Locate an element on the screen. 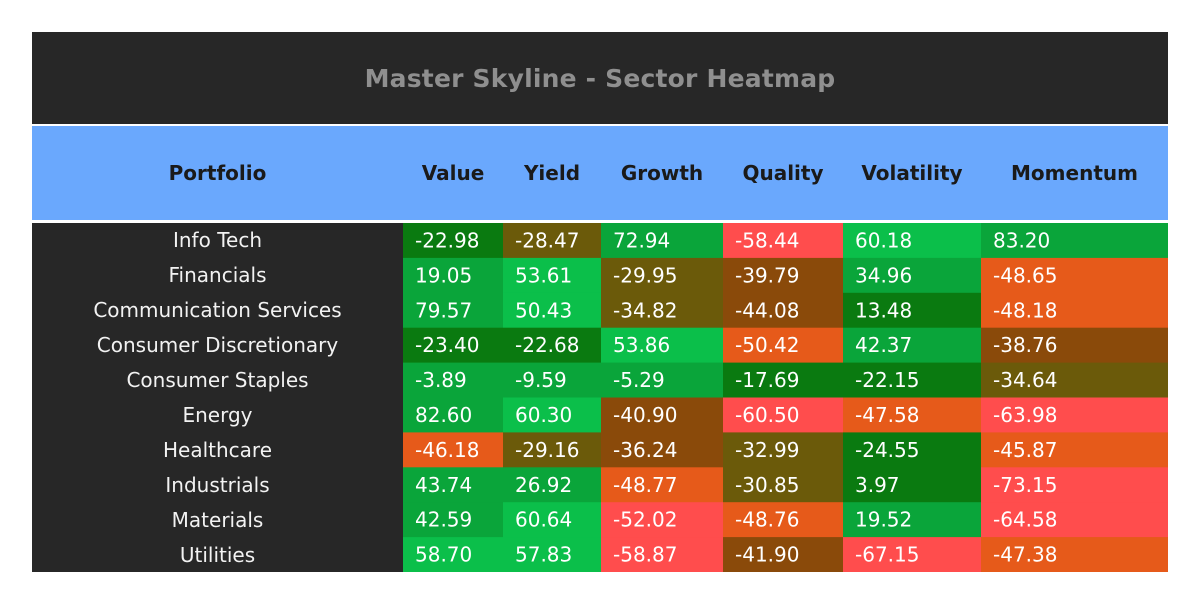  heatmap-cell-value: -48.65 is located at coordinates (1025, 275).